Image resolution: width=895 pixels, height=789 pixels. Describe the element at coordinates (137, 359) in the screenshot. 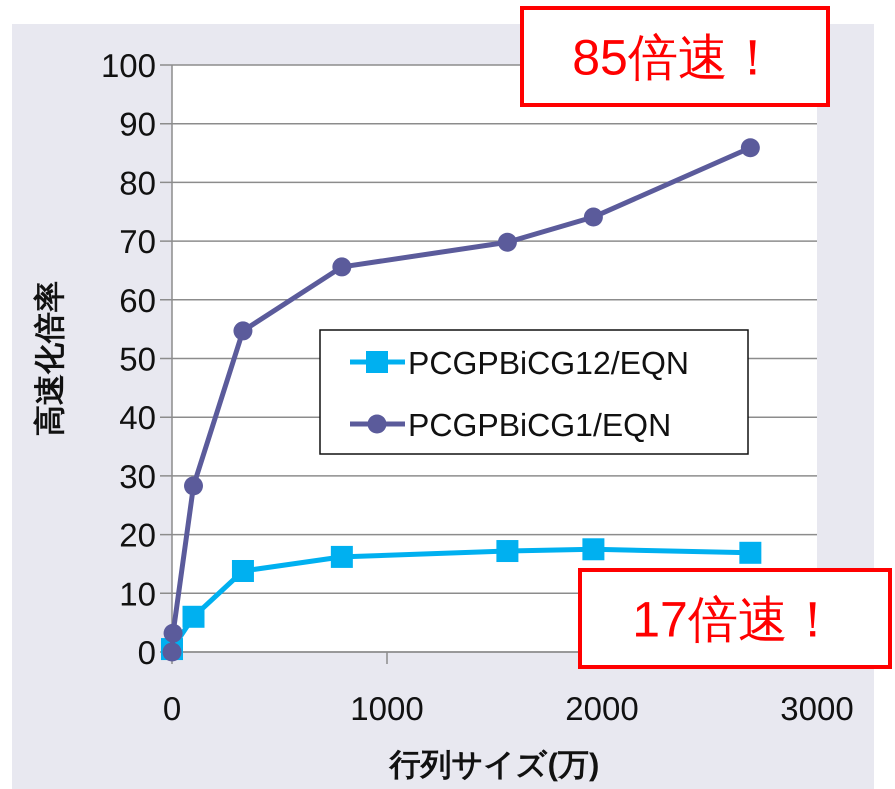

I see `y-tick-label: 50` at that location.